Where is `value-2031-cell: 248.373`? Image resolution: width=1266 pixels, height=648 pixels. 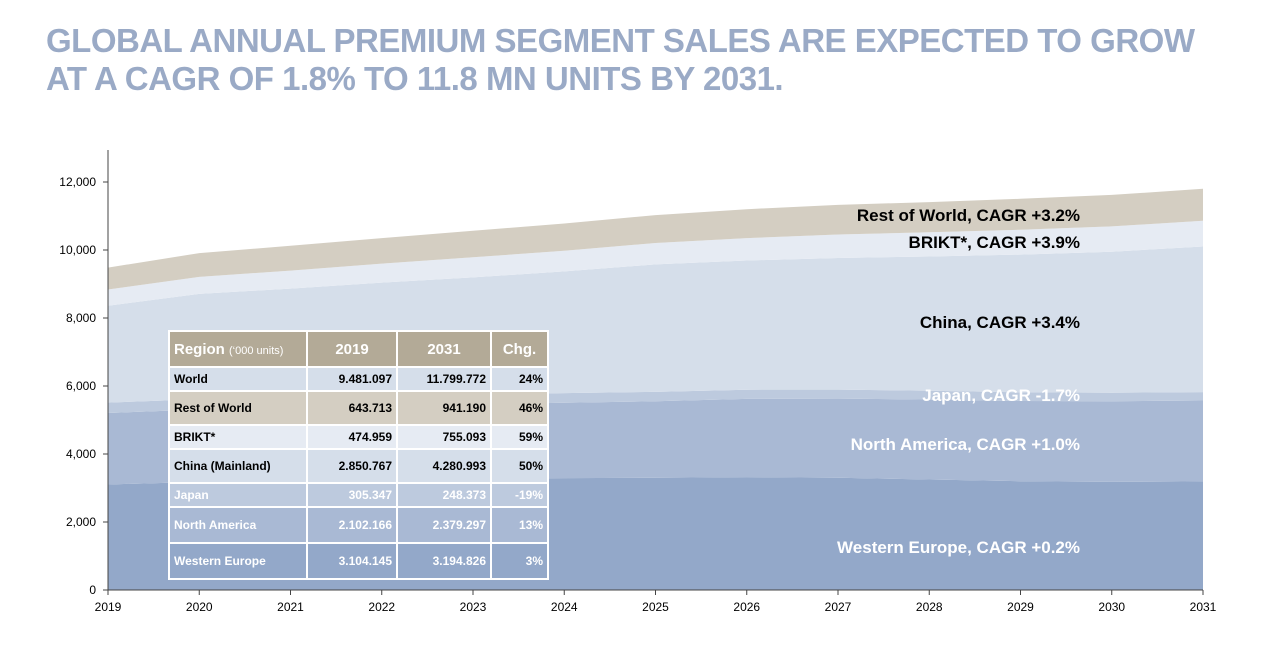 value-2031-cell: 248.373 is located at coordinates (444, 495).